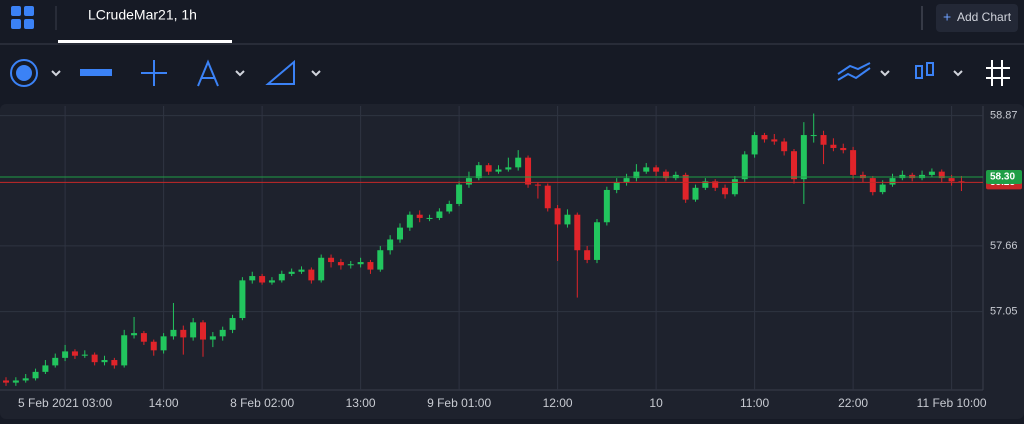 Image resolution: width=1024 pixels, height=424 pixels. Describe the element at coordinates (142, 15) in the screenshot. I see `chart-tab: LCrudeMar21, 1h` at that location.